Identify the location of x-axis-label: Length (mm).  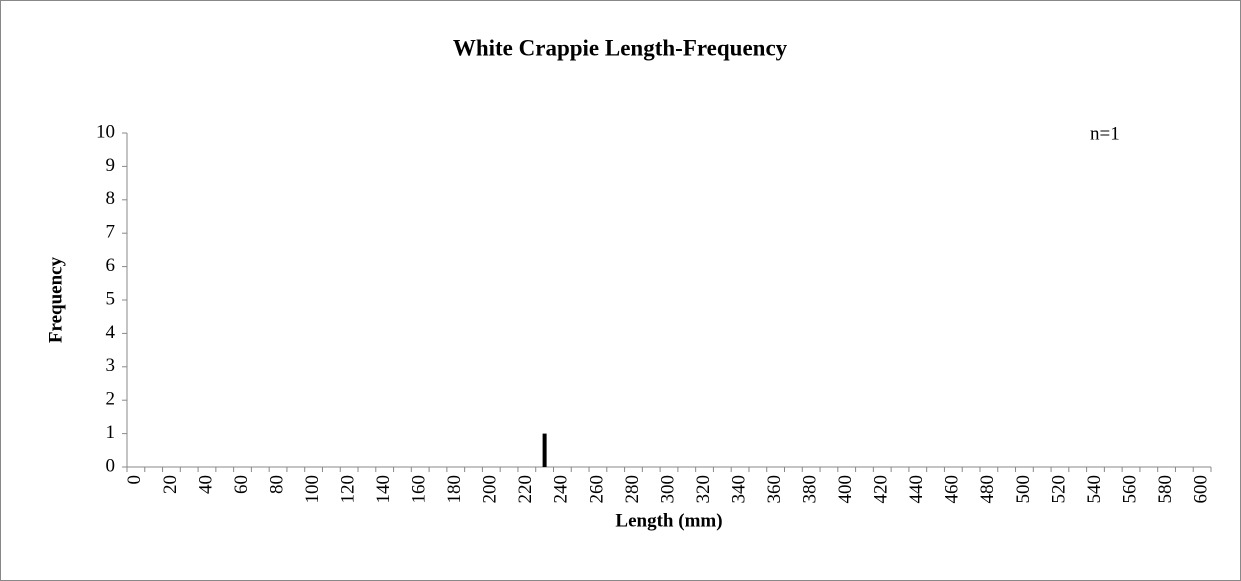
(668, 520).